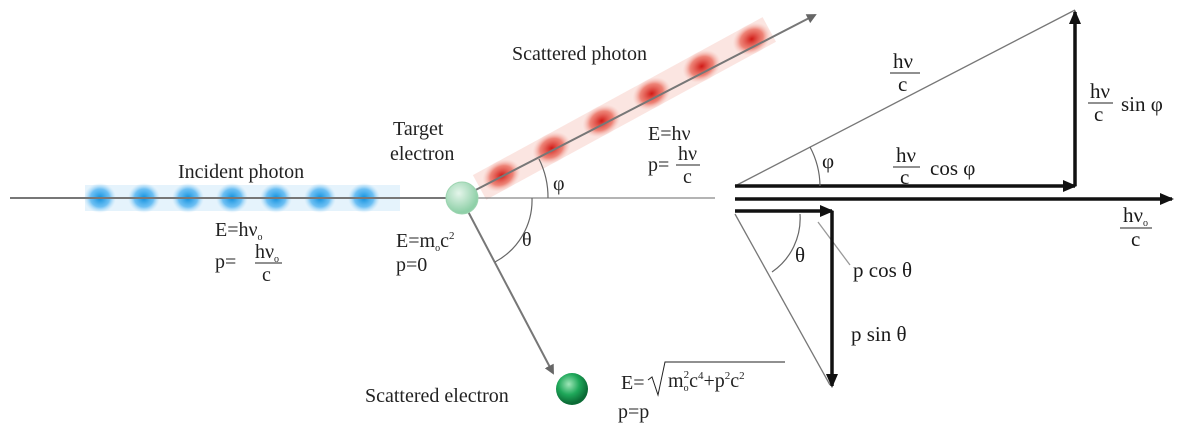  Describe the element at coordinates (572, 389) in the screenshot. I see `scattered-electron` at that location.